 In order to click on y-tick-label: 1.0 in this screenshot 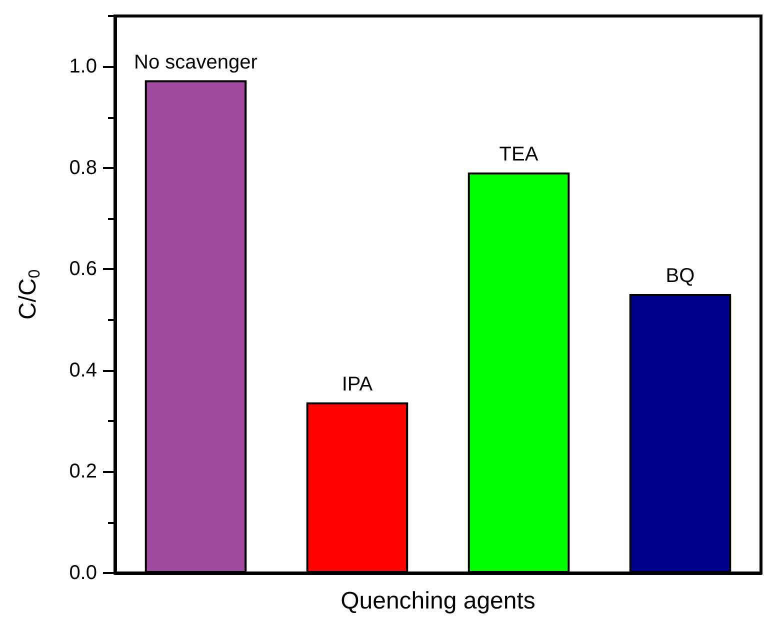, I will do `click(83, 67)`.